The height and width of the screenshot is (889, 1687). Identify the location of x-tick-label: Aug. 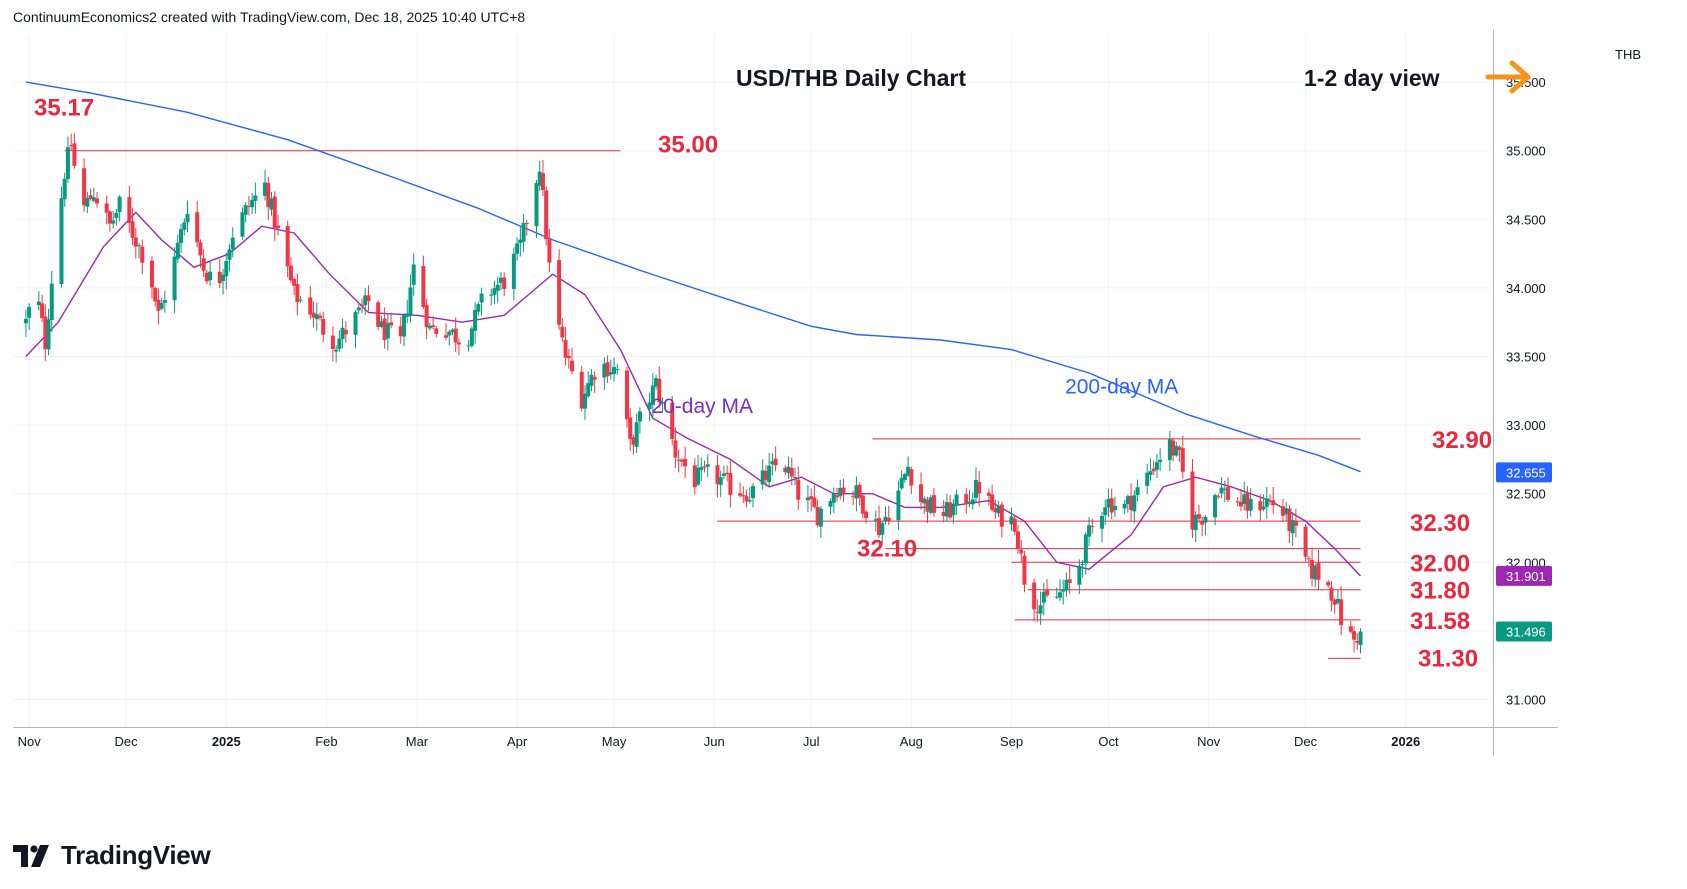
(911, 741).